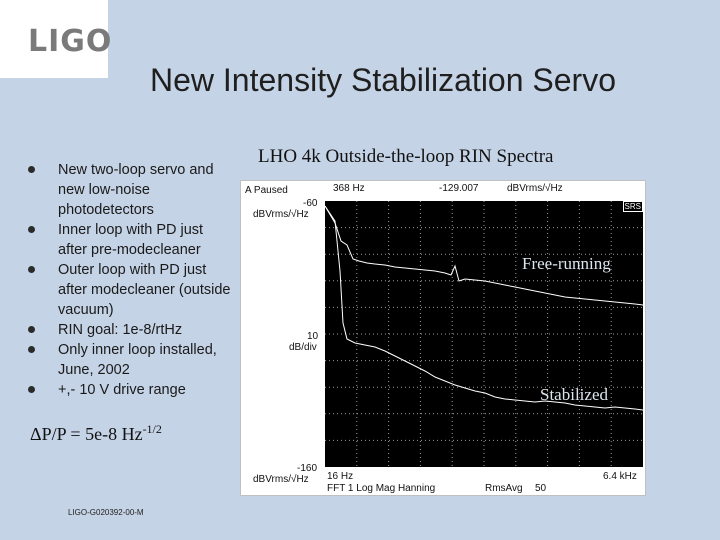 The height and width of the screenshot is (540, 720). I want to click on top-level-value: -60, so click(310, 203).